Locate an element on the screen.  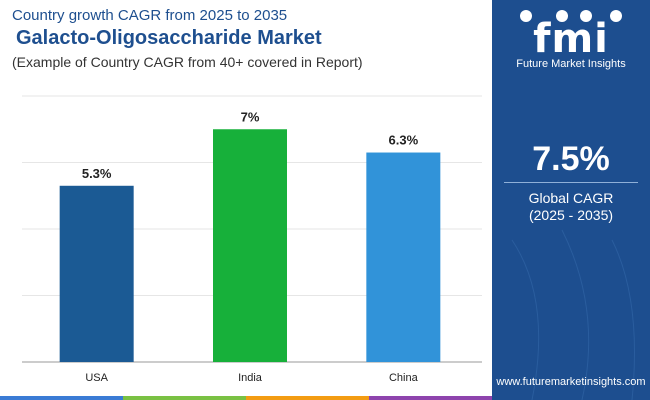
panel-texture is located at coordinates (573, 314).